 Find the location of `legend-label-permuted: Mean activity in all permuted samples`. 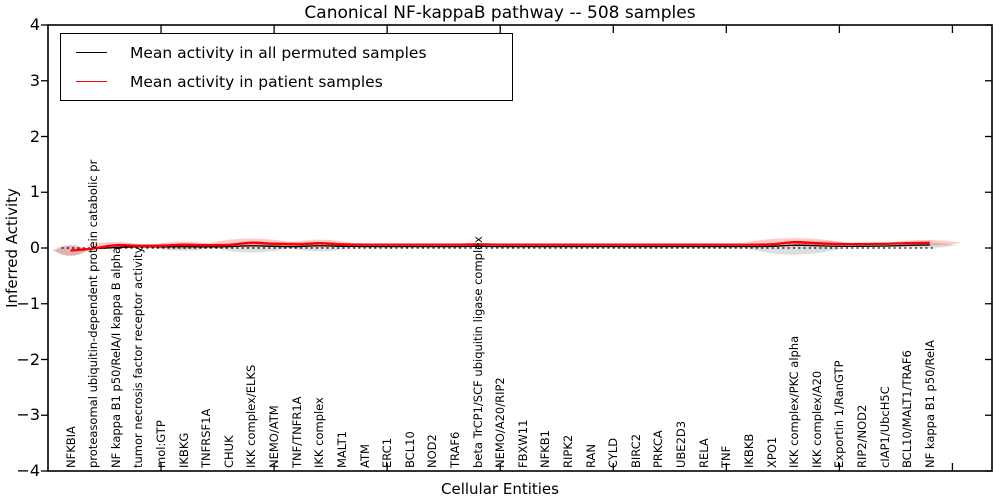

legend-label-permuted: Mean activity in all permuted samples is located at coordinates (278, 52).